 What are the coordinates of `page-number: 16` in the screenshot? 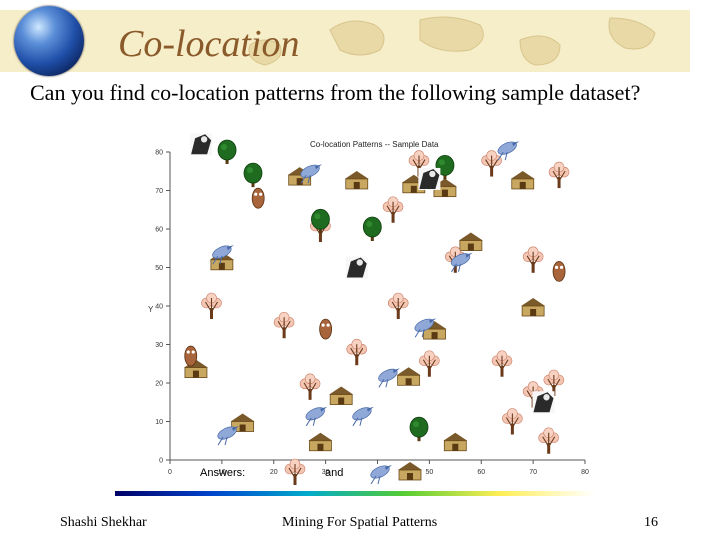 It's located at (651, 522).